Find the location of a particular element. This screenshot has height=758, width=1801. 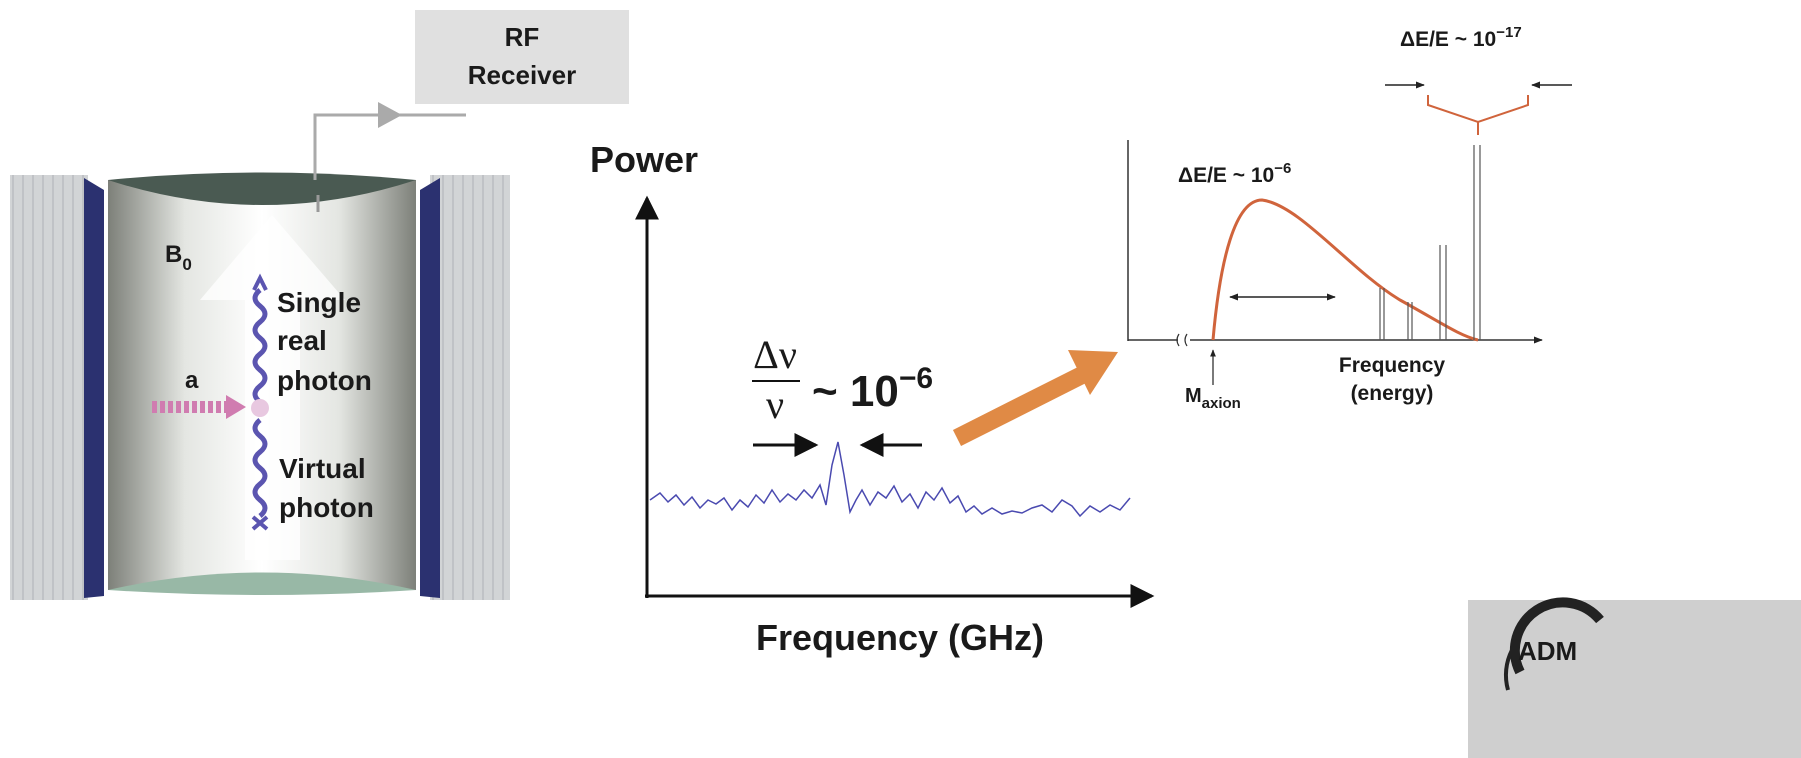

field-label: B0 is located at coordinates (178, 257).